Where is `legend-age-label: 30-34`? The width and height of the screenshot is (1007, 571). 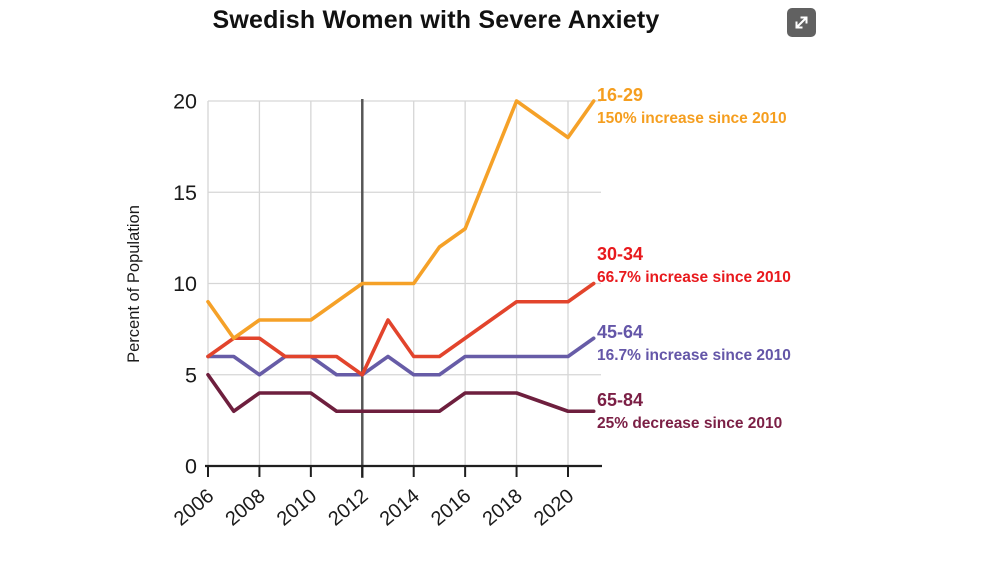 legend-age-label: 30-34 is located at coordinates (620, 254).